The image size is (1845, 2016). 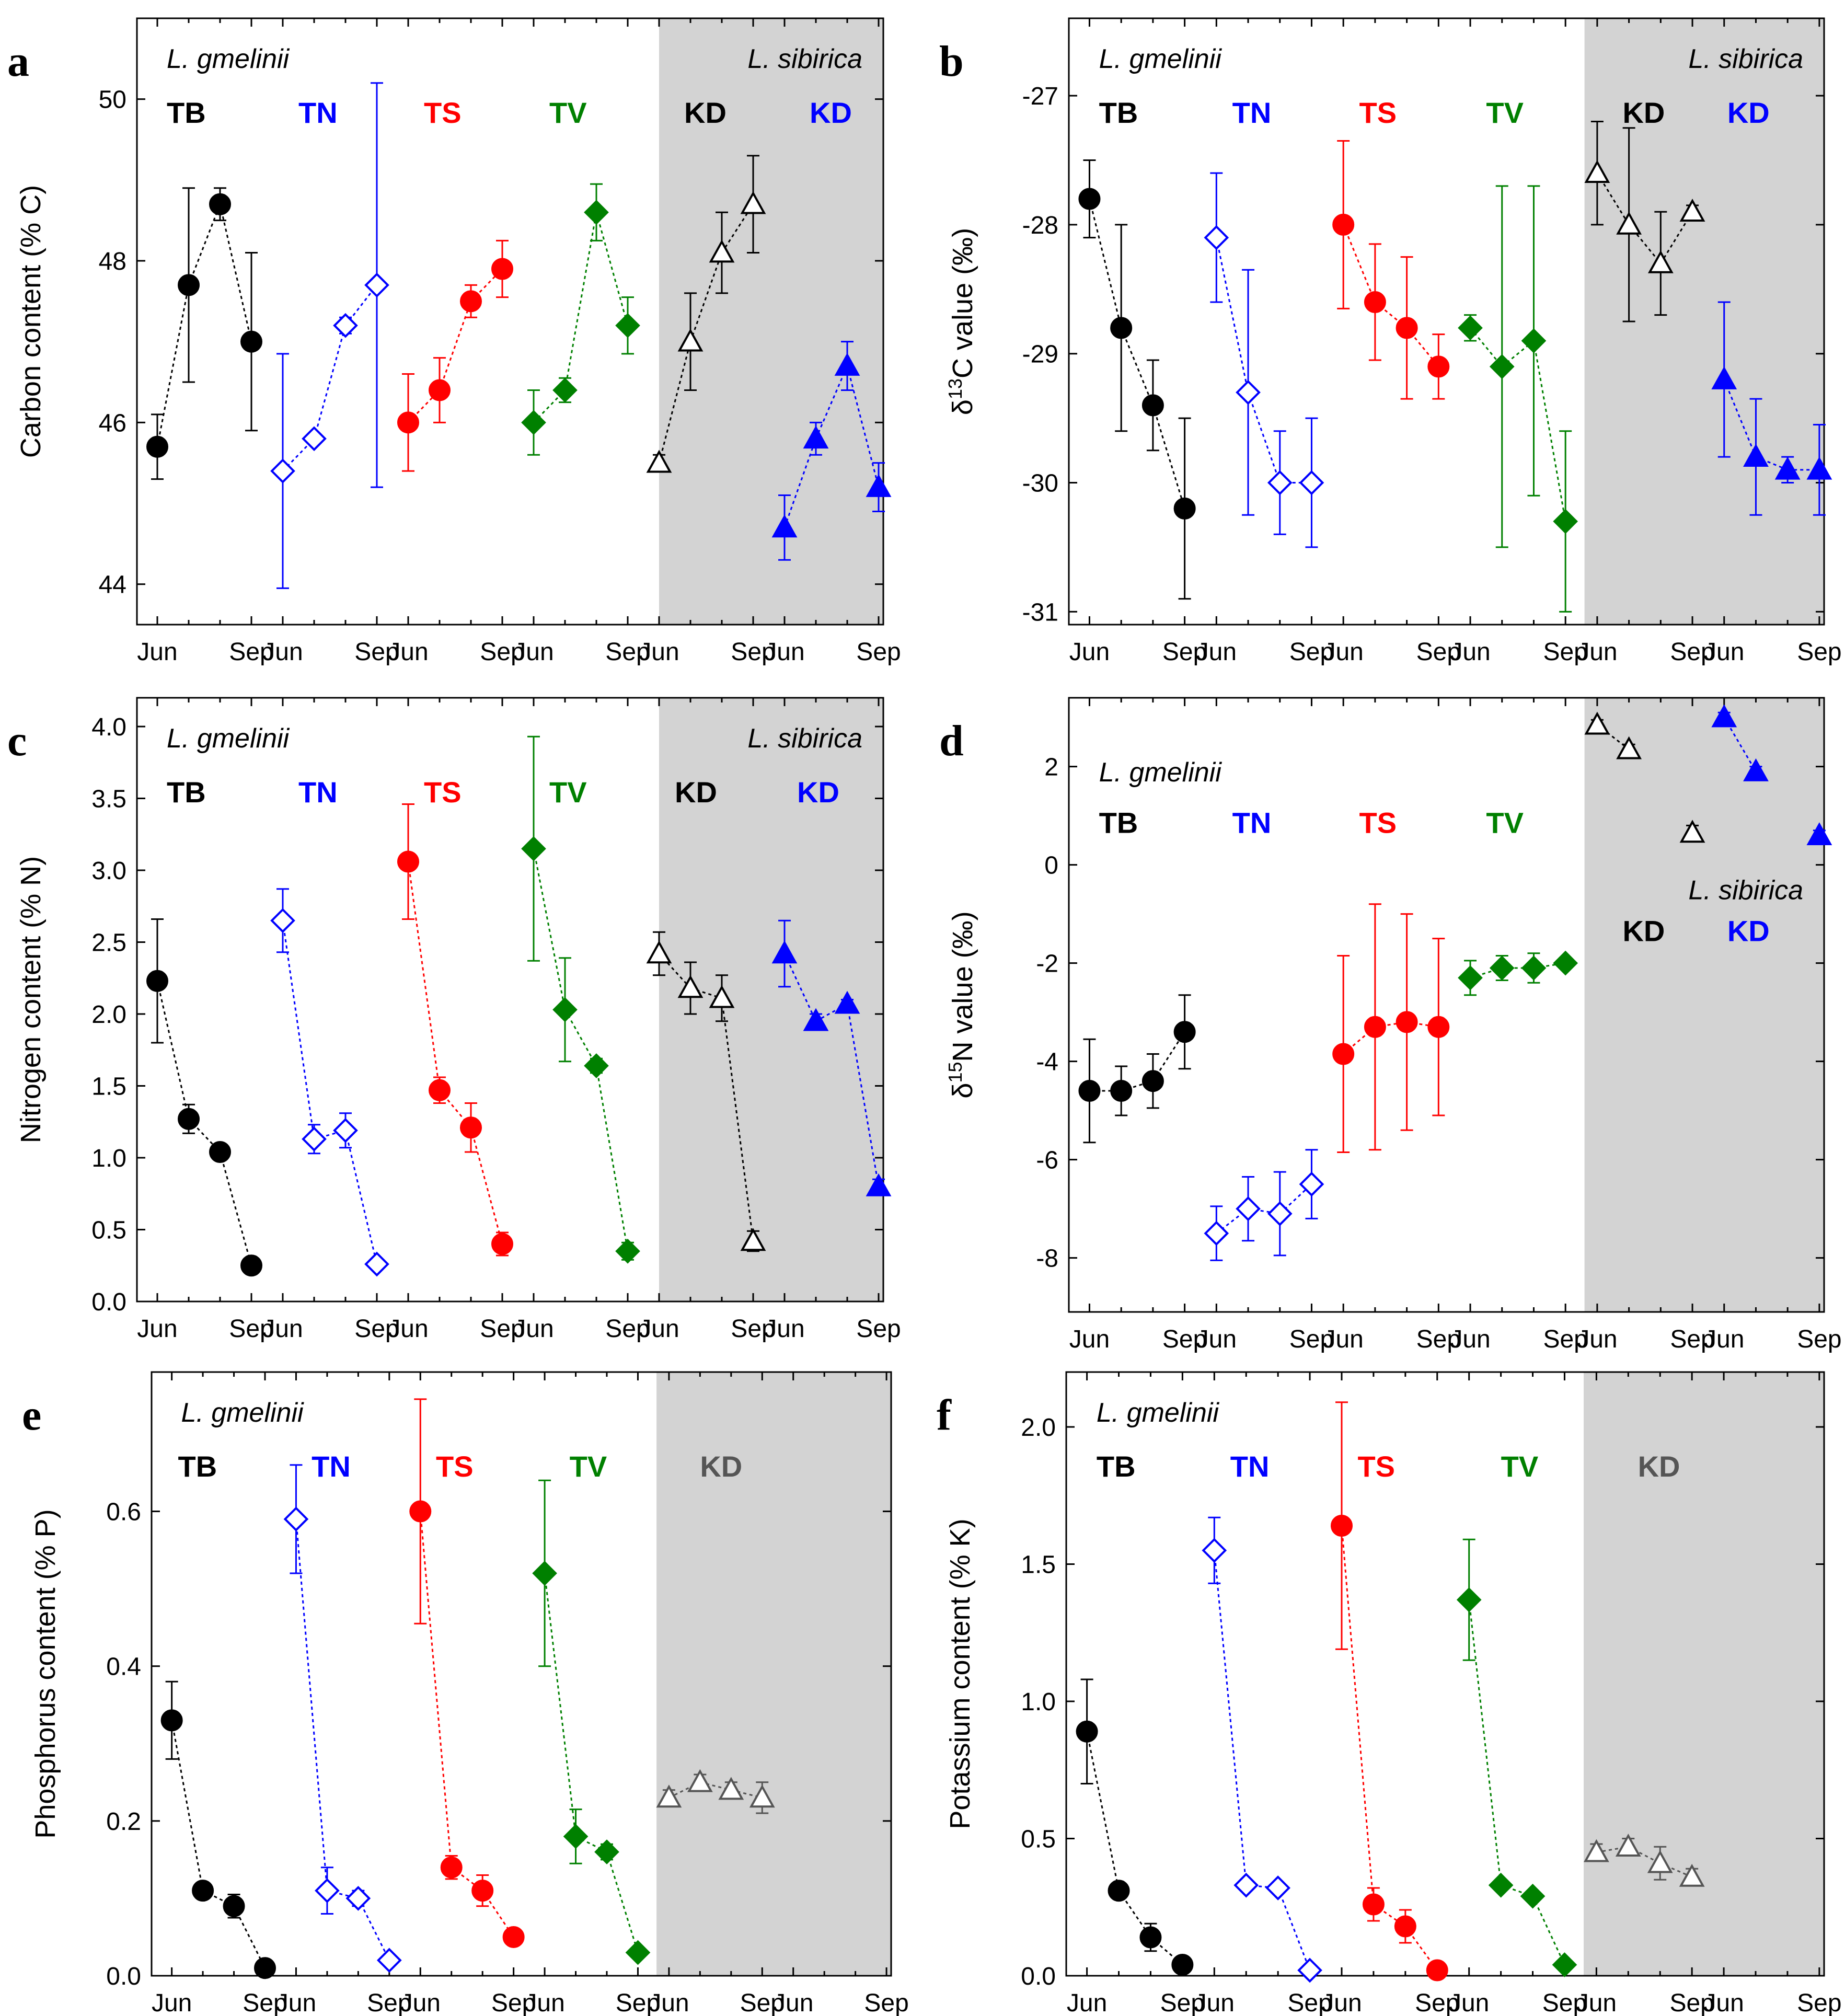 What do you see at coordinates (123, 1822) in the screenshot?
I see `y-tick-label: 0.2` at bounding box center [123, 1822].